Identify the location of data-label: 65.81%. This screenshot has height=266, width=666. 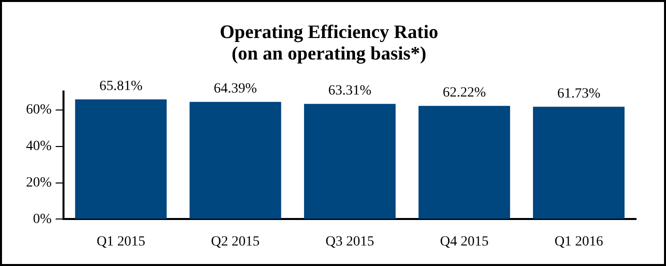
(121, 86).